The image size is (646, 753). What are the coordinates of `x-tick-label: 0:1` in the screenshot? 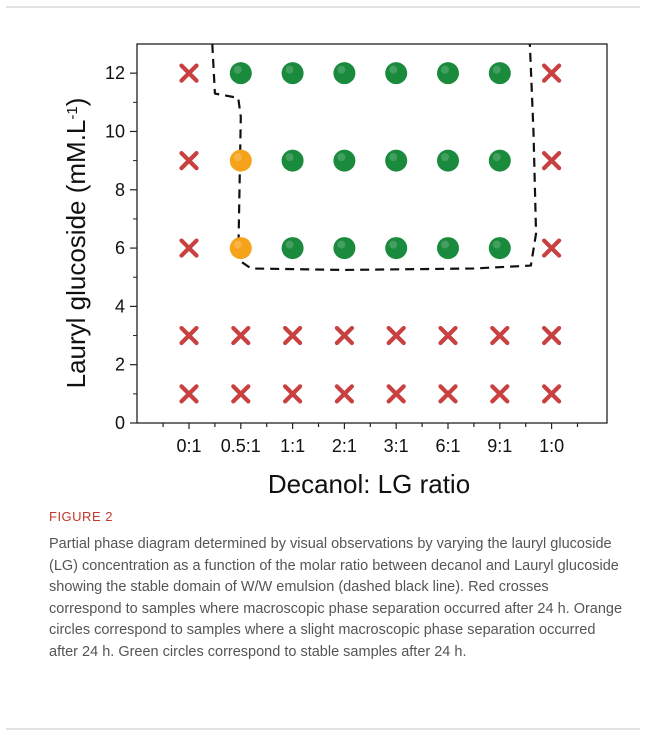 It's located at (188, 446).